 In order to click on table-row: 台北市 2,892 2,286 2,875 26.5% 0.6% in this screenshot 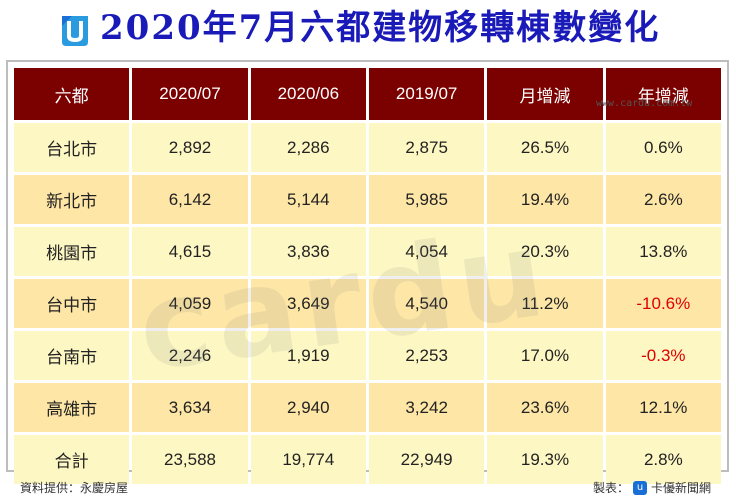, I will do `click(367, 147)`.